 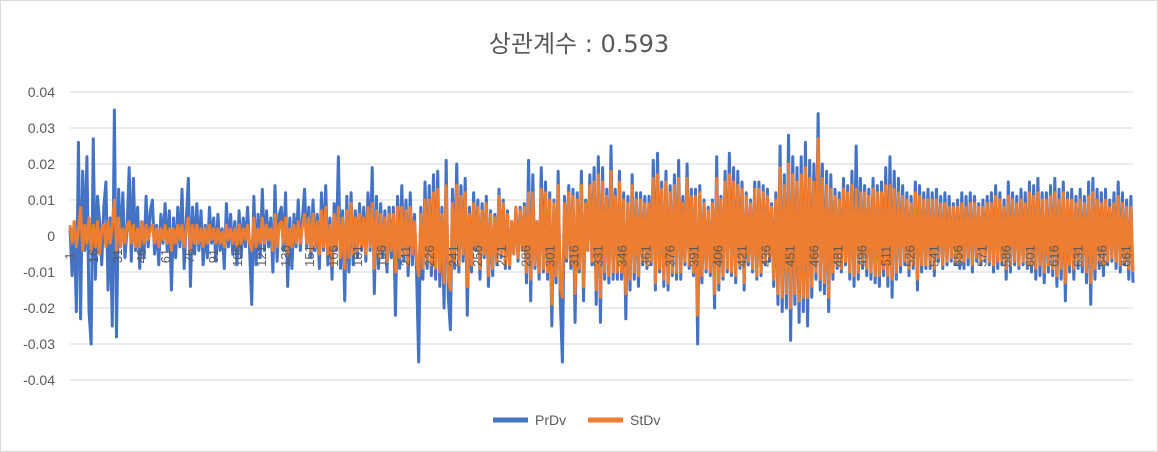 What do you see at coordinates (1006, 256) in the screenshot?
I see `x-tick-label: 586` at bounding box center [1006, 256].